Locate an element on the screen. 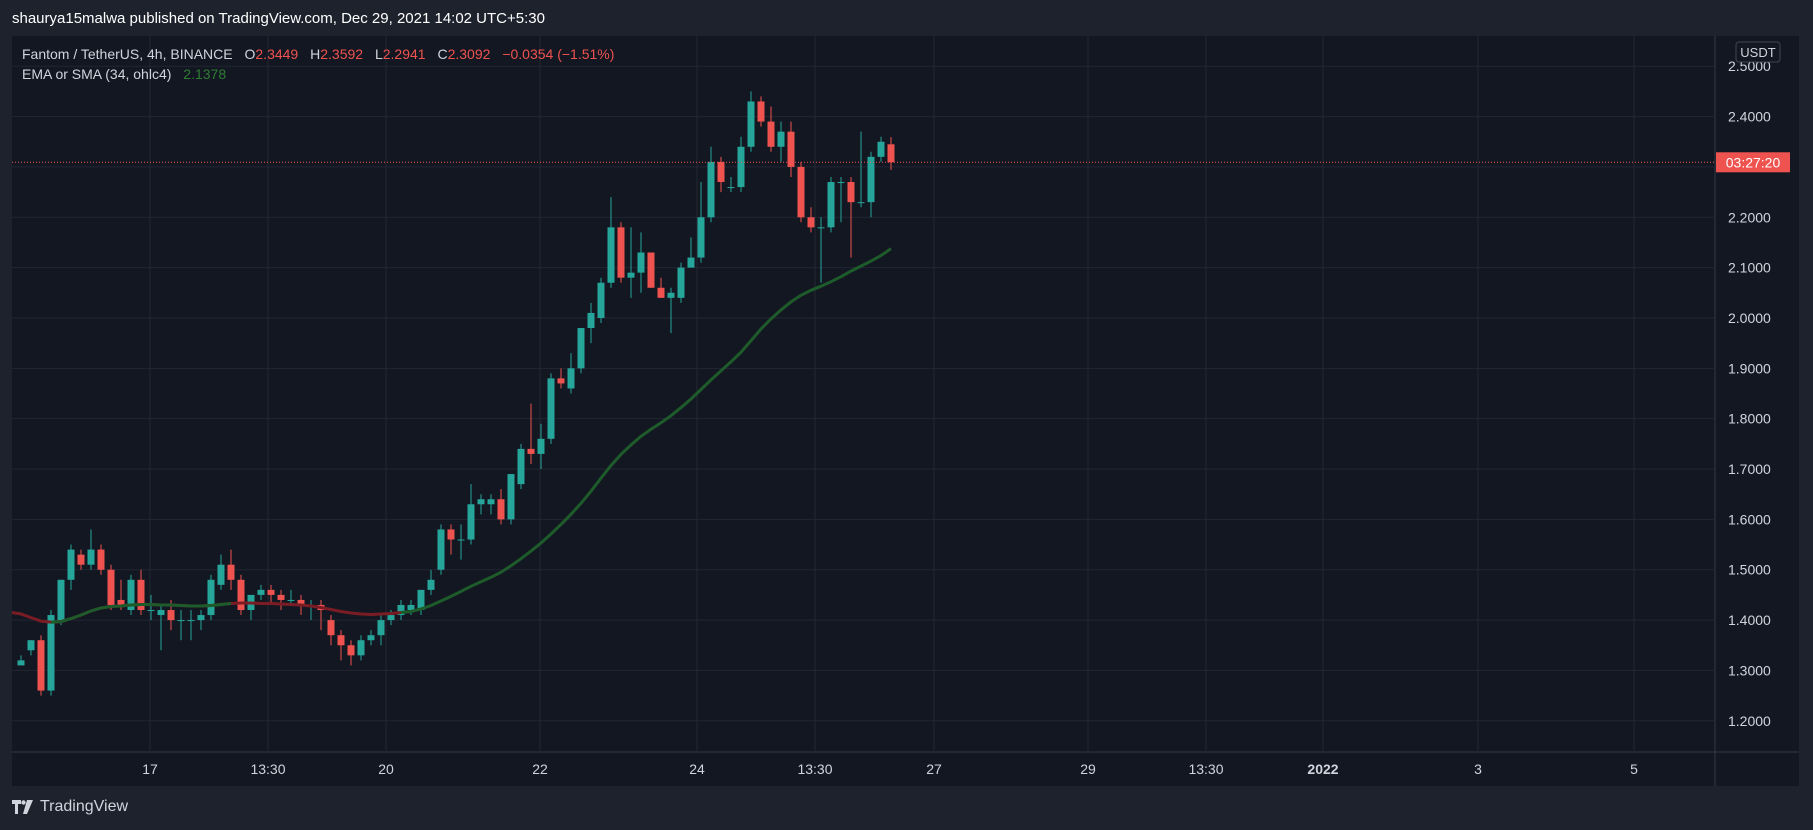 The image size is (1813, 830). legend-low-label: L is located at coordinates (378, 54).